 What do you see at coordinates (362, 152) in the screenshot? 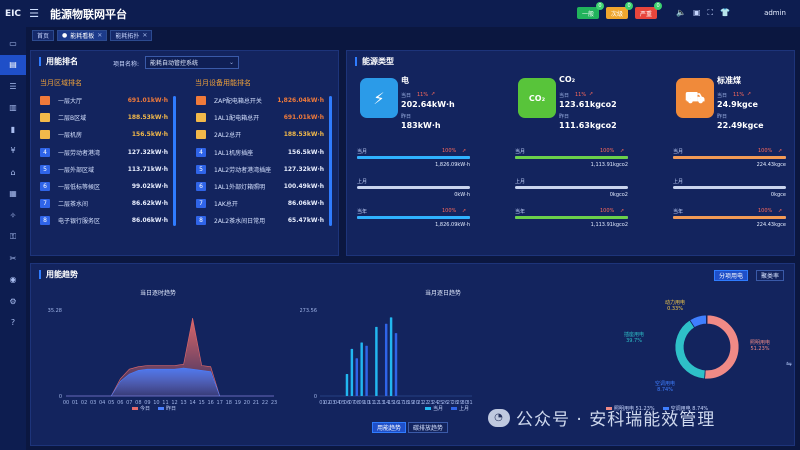
I see `stat-label: 当月` at bounding box center [362, 152].